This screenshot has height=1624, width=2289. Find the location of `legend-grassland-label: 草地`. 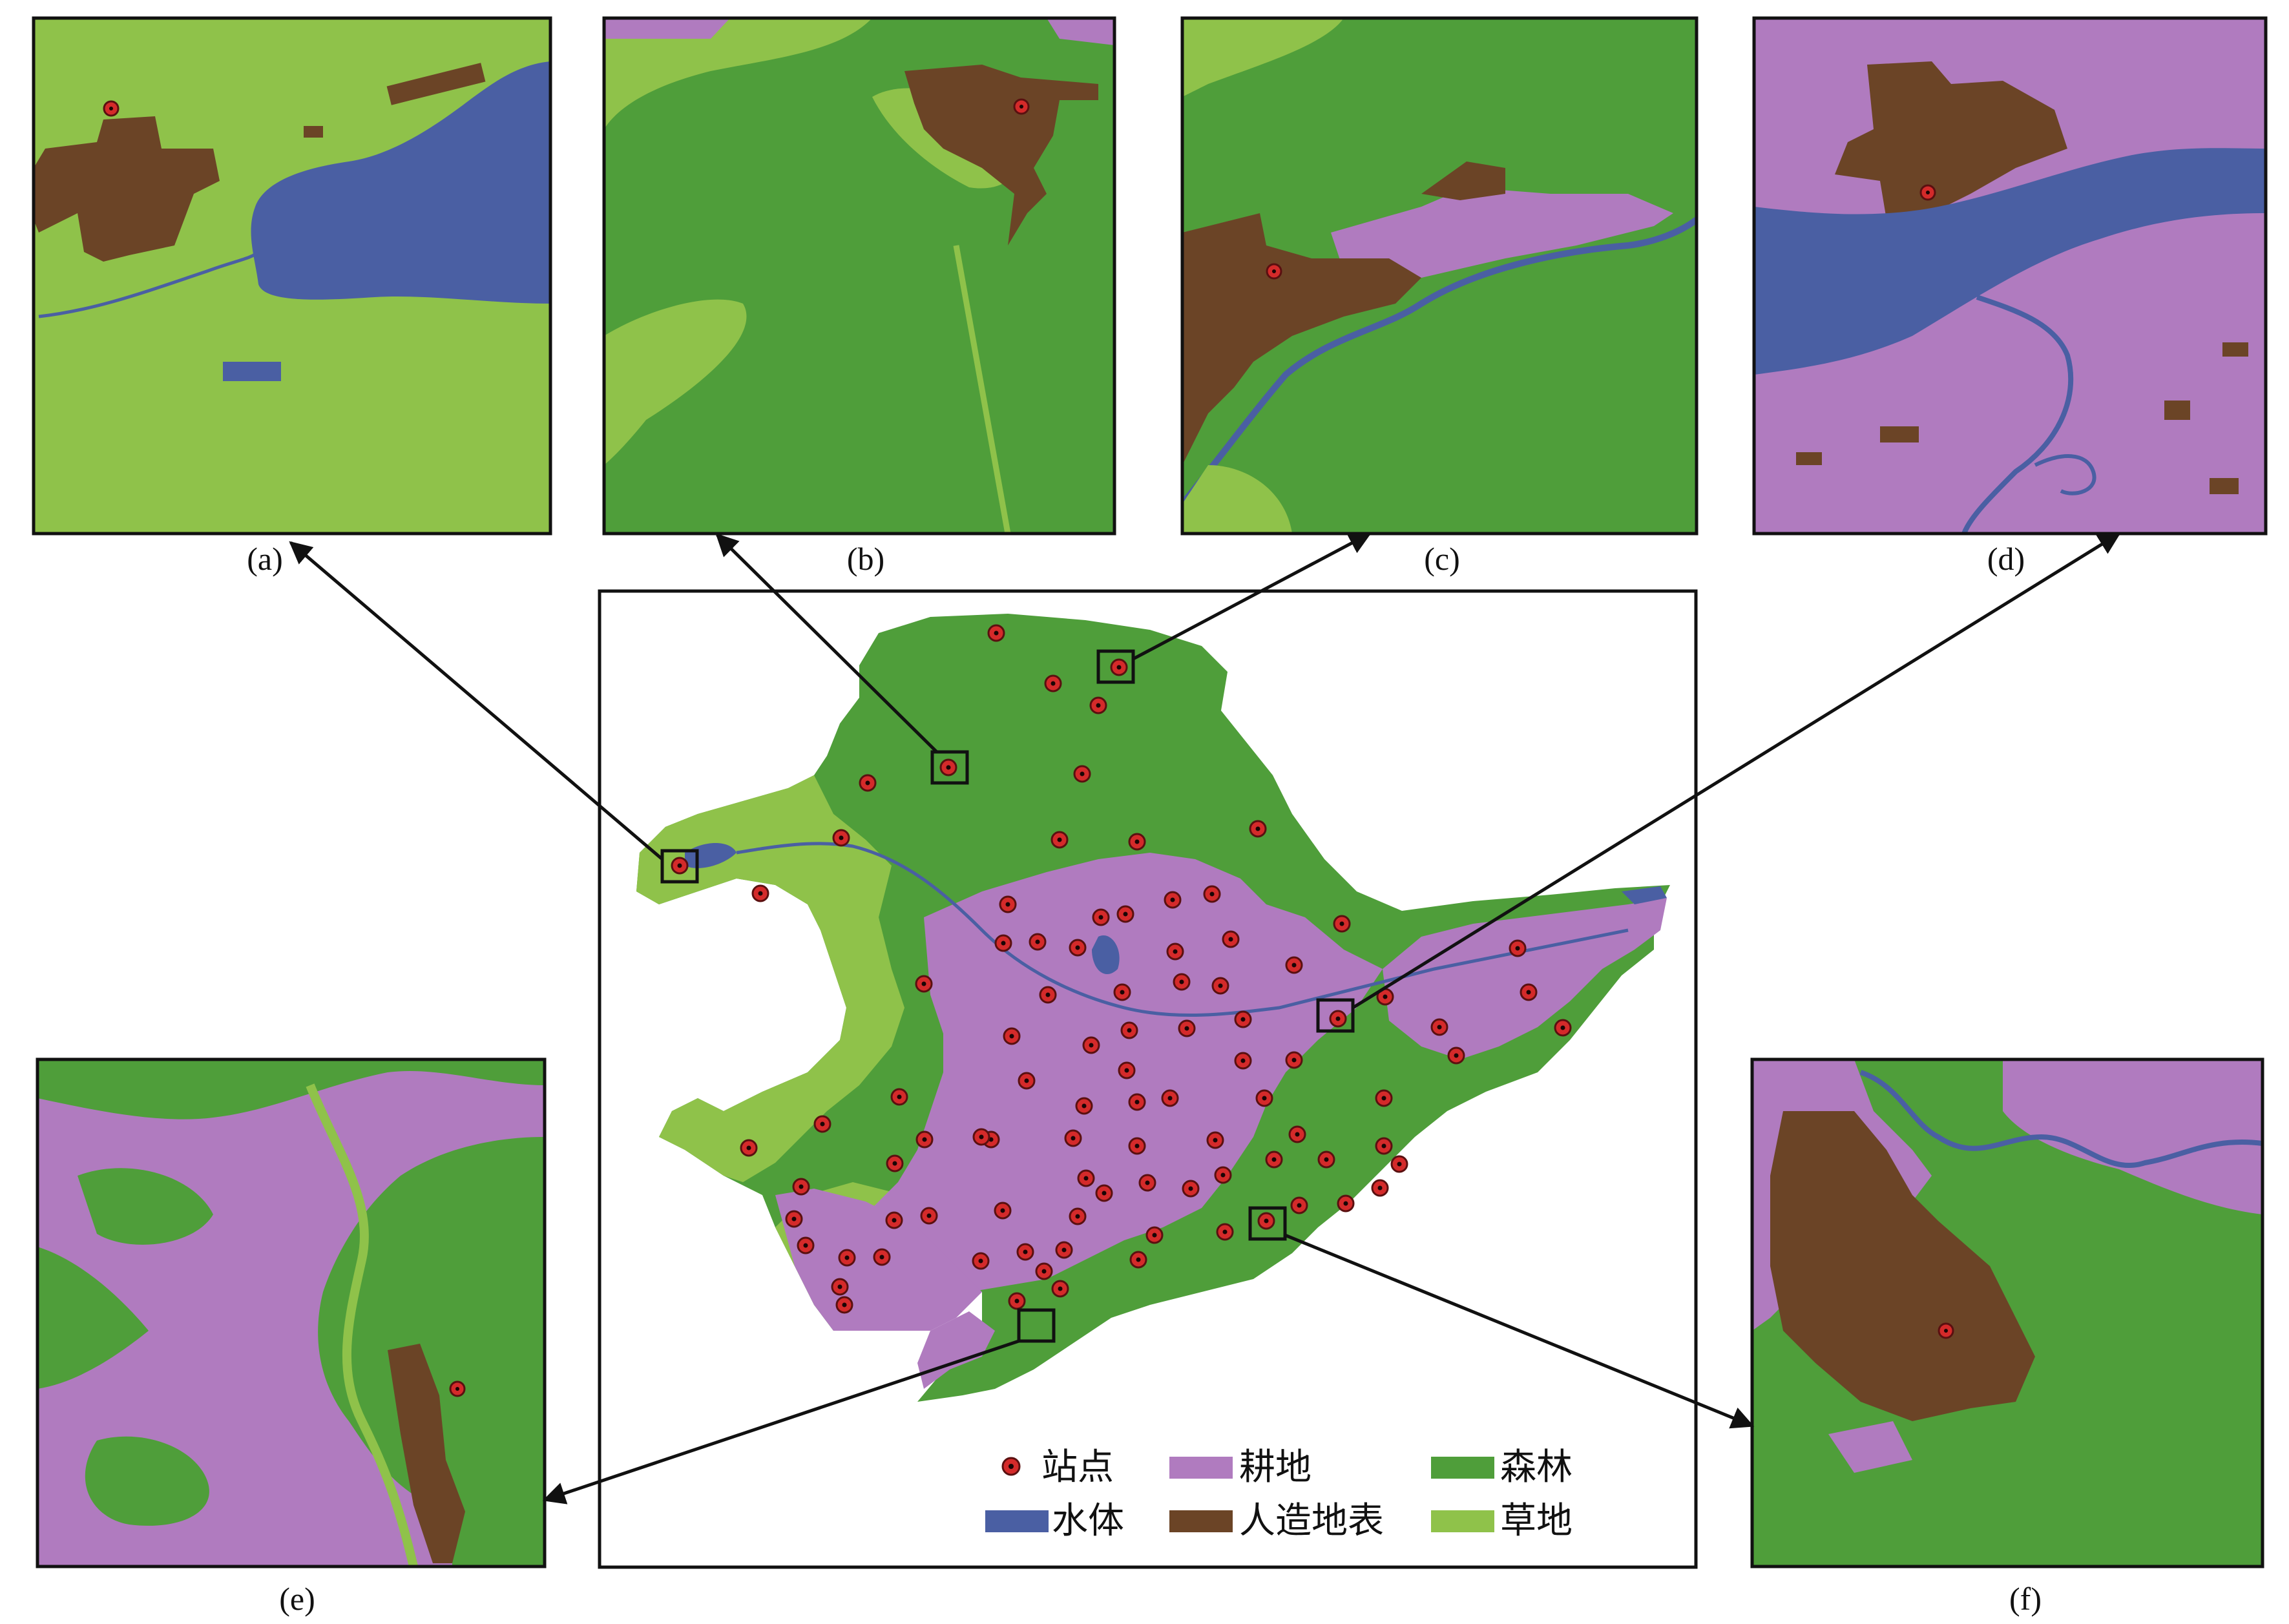

legend-grassland-label: 草地 is located at coordinates (1536, 1521).